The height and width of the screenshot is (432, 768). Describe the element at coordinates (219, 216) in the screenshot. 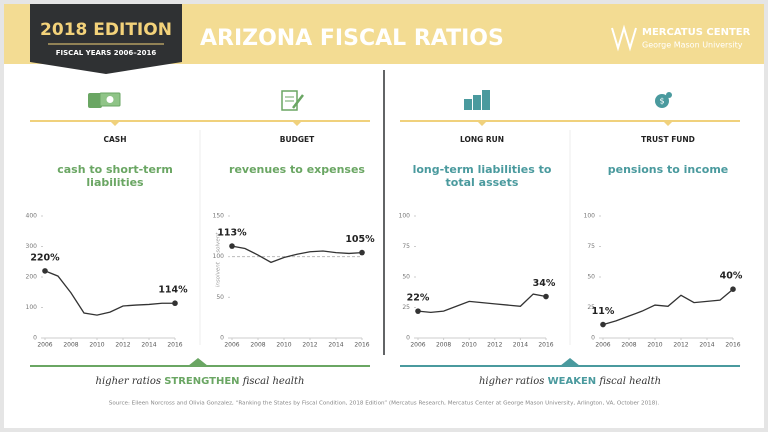

I see `y-tick-label: 150` at that location.